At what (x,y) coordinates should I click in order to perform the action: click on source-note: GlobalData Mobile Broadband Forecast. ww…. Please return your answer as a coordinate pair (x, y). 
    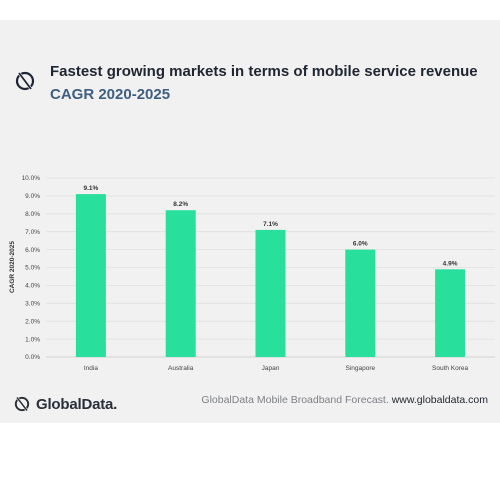
    Looking at the image, I should click on (344, 400).